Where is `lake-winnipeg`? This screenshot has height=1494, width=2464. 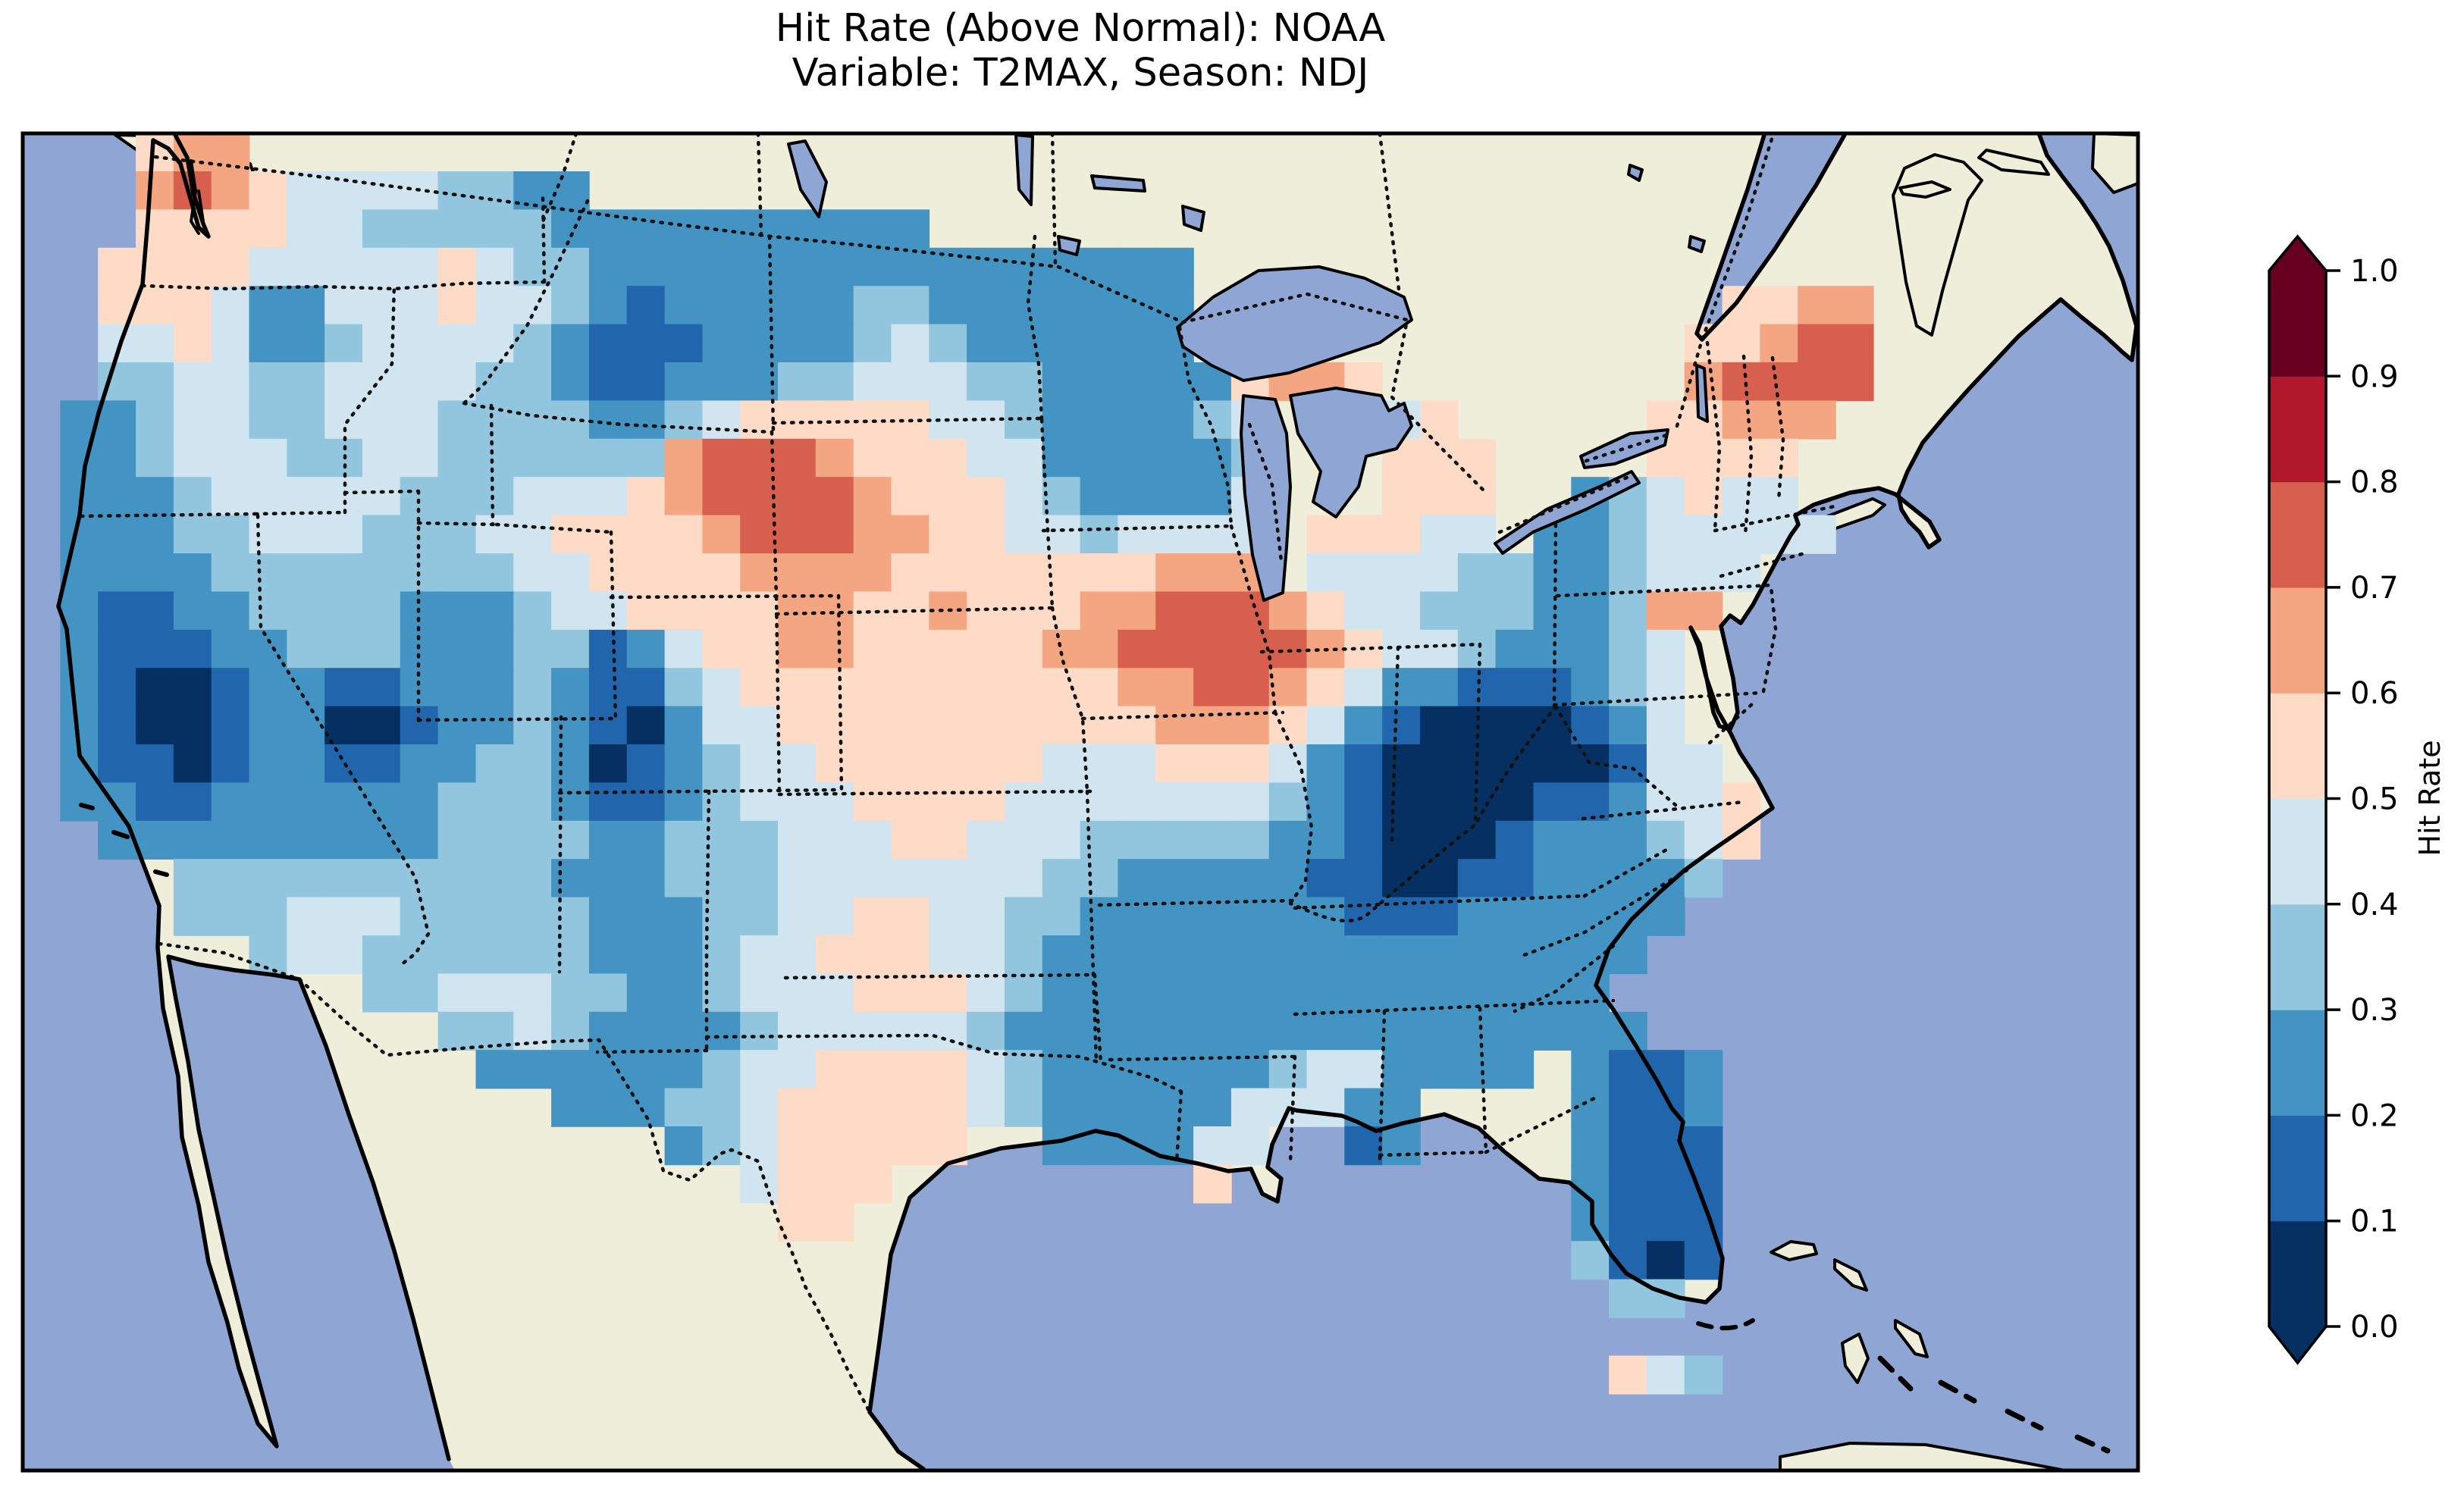
lake-winnipeg is located at coordinates (1024, 169).